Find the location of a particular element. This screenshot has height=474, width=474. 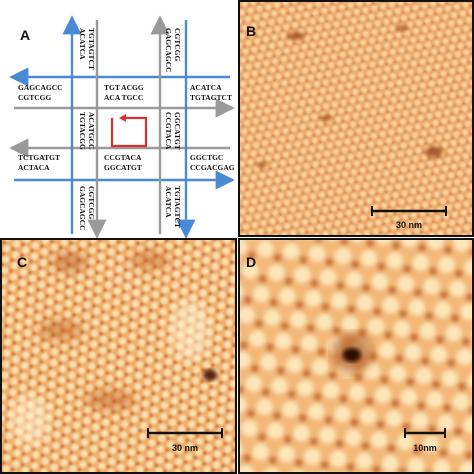

red-arrow is located at coordinates (122, 118).